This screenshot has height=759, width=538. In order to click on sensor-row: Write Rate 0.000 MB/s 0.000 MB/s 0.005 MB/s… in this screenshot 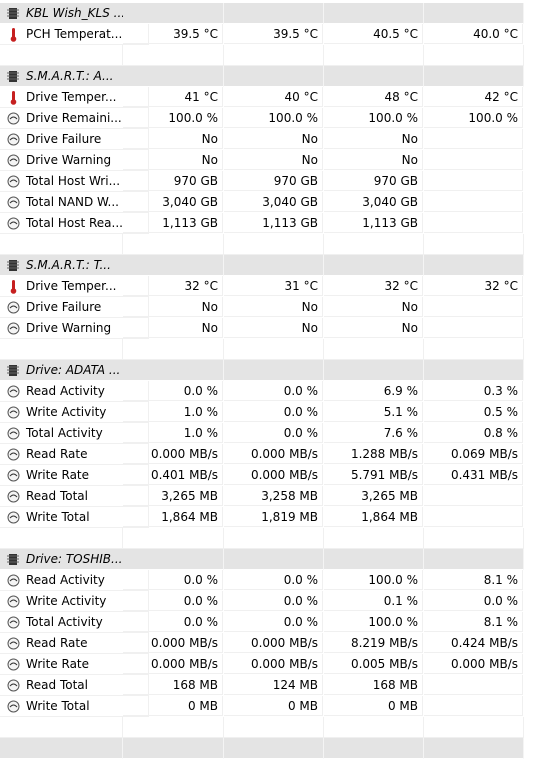, I will do `click(262, 664)`.